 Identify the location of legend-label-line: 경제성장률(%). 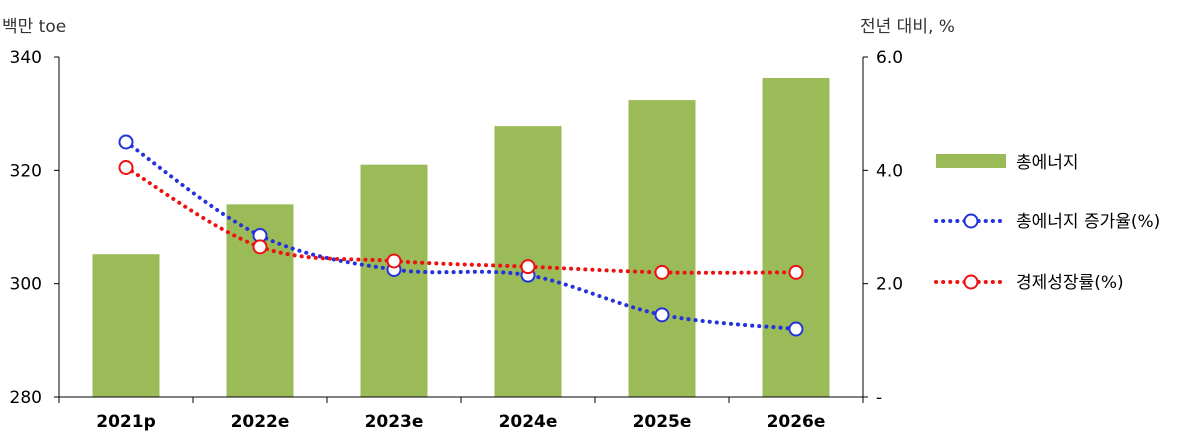
(1070, 283).